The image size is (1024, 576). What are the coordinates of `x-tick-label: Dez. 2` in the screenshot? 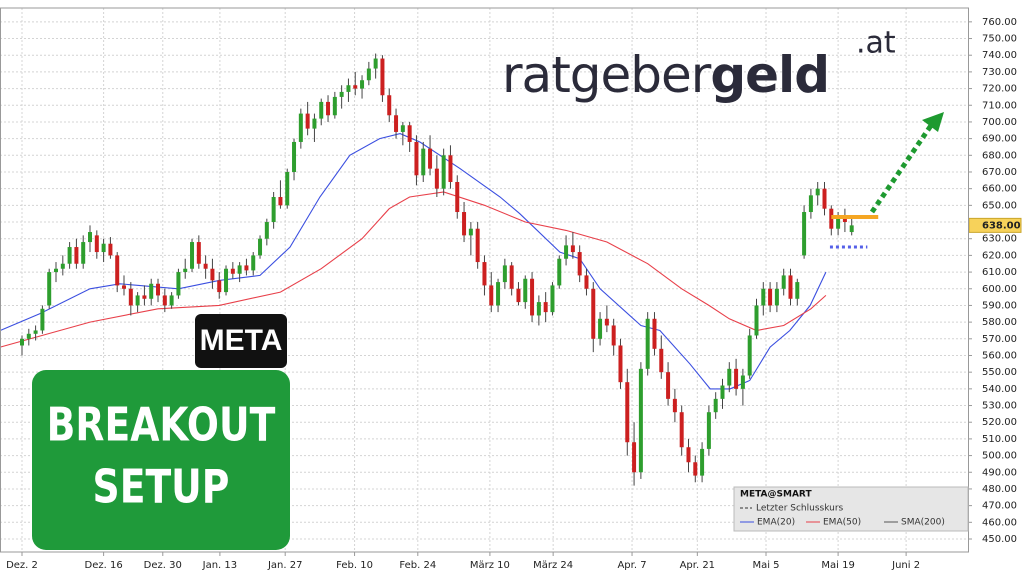 It's located at (22, 565).